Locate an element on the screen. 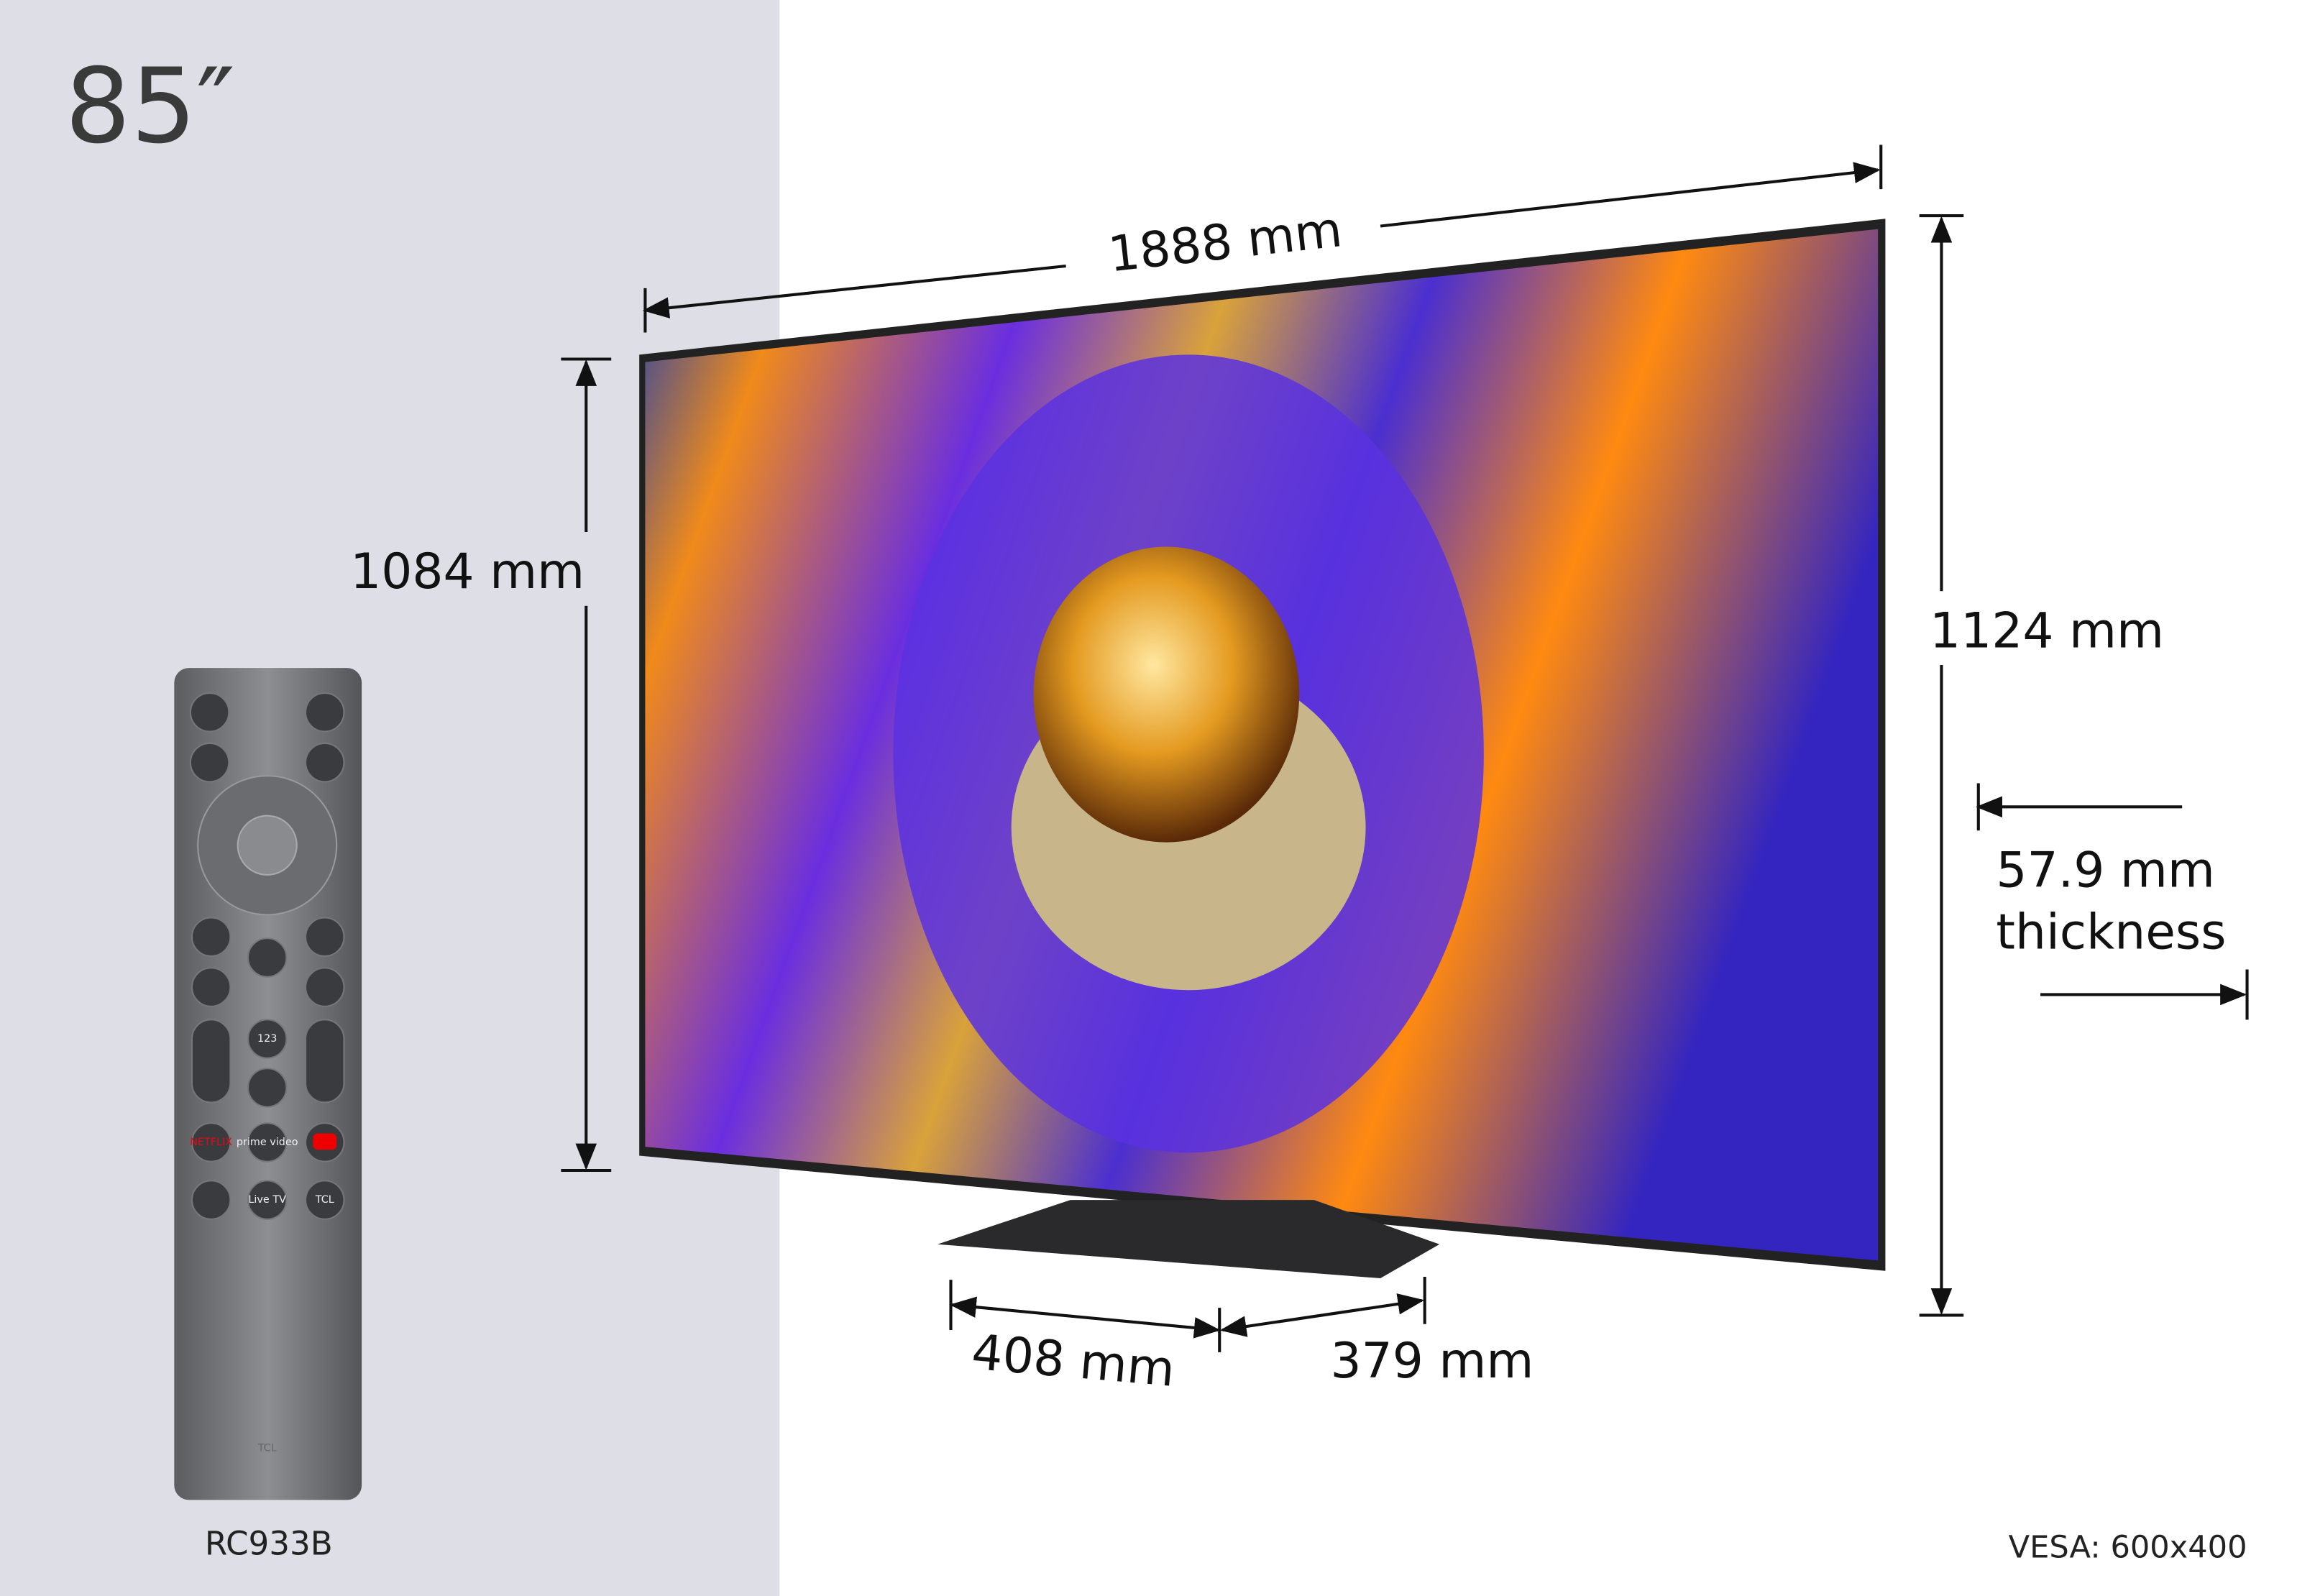  remote-model: RC933B is located at coordinates (269, 1543).